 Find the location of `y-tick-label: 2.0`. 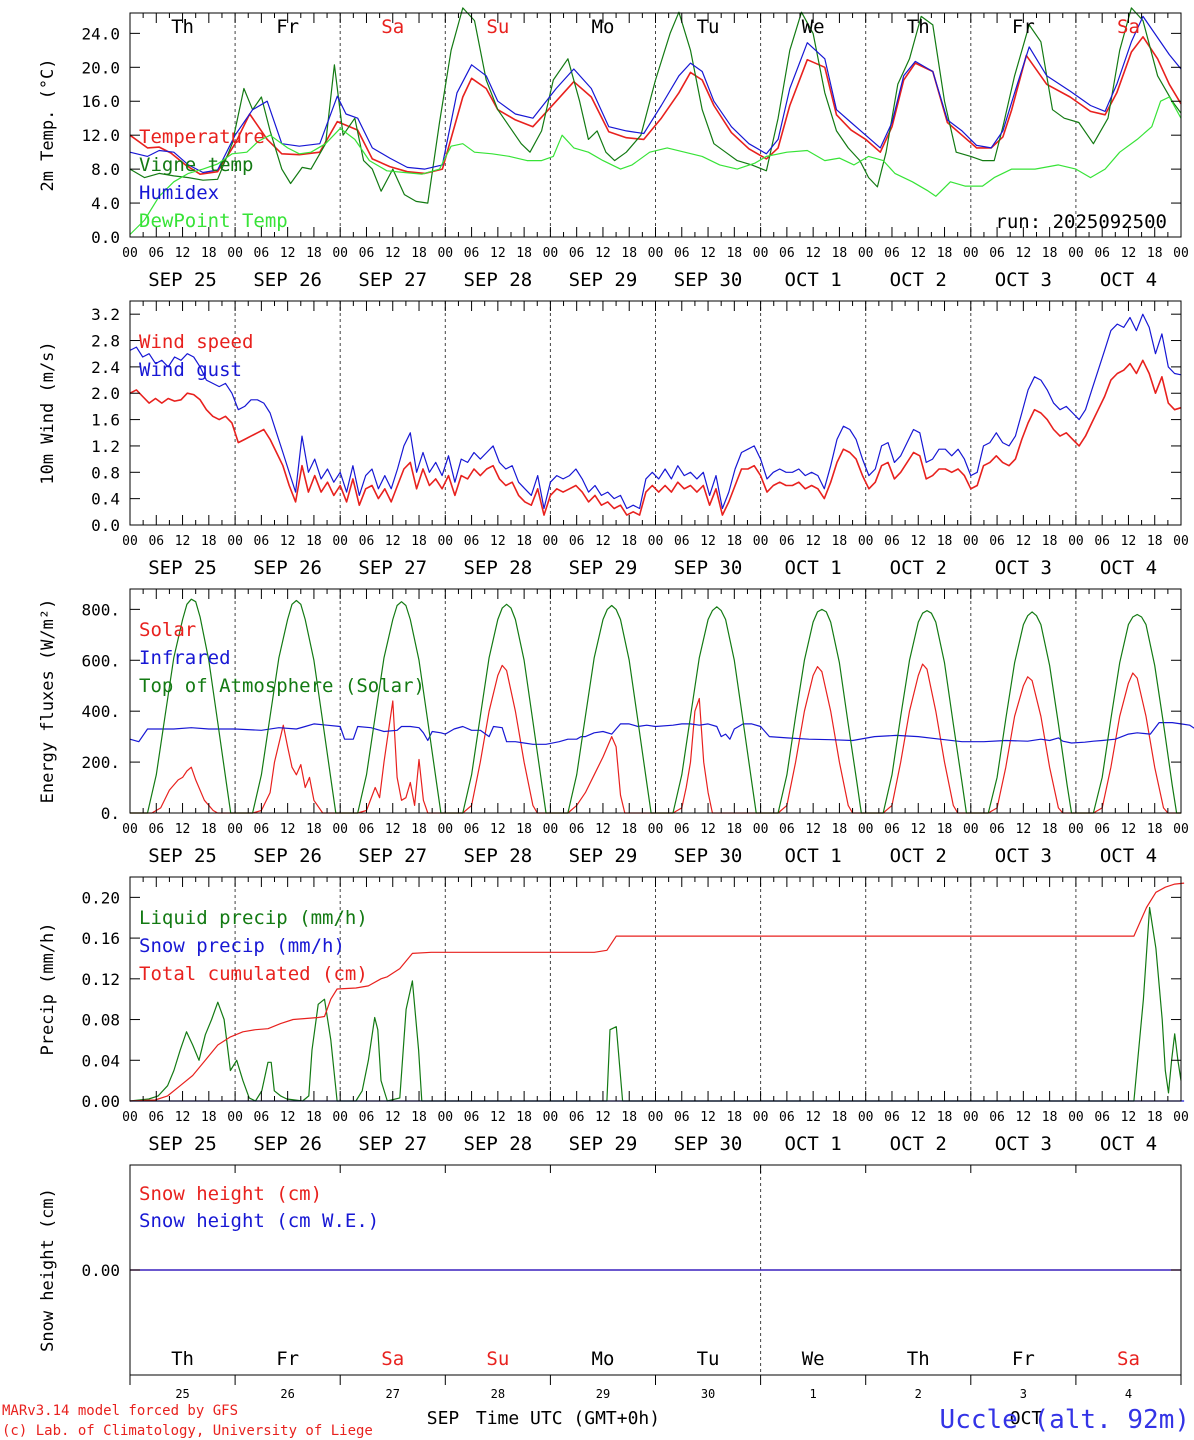

y-tick-label: 2.0 is located at coordinates (105, 393).